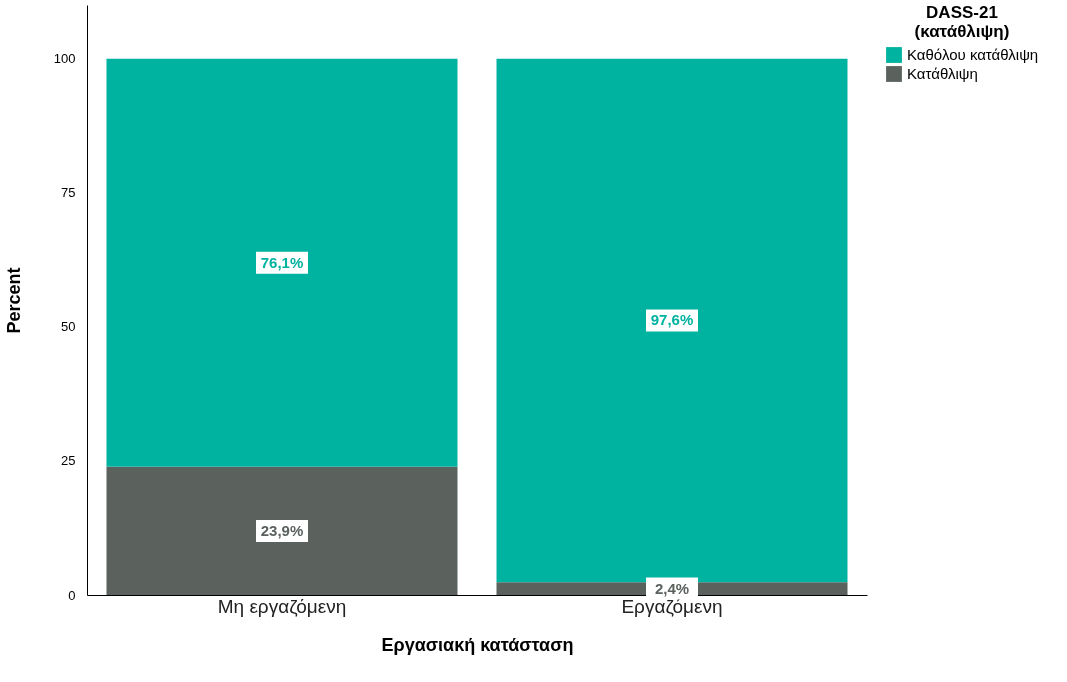 The height and width of the screenshot is (682, 1067). I want to click on y-tick-label: 25, so click(68, 461).